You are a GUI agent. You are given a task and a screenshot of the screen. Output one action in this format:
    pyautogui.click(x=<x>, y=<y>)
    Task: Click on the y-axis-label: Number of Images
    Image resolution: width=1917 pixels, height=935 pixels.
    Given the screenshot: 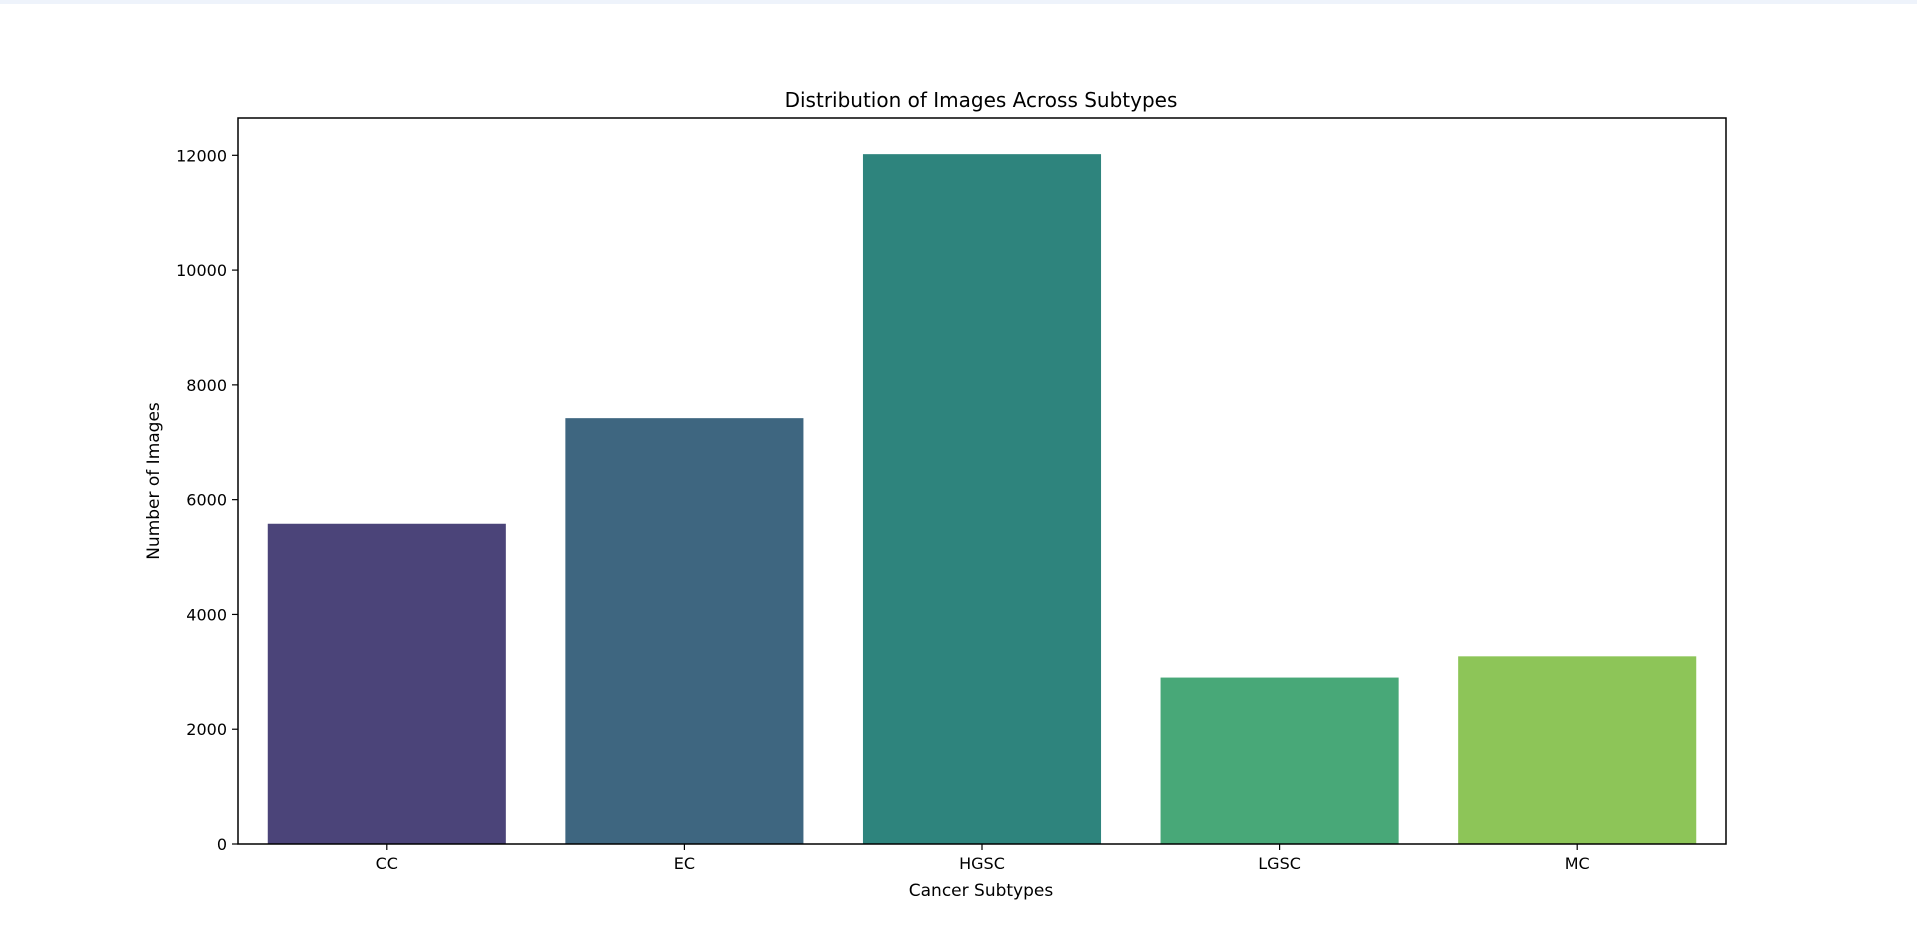 What is the action you would take?
    pyautogui.click(x=154, y=481)
    